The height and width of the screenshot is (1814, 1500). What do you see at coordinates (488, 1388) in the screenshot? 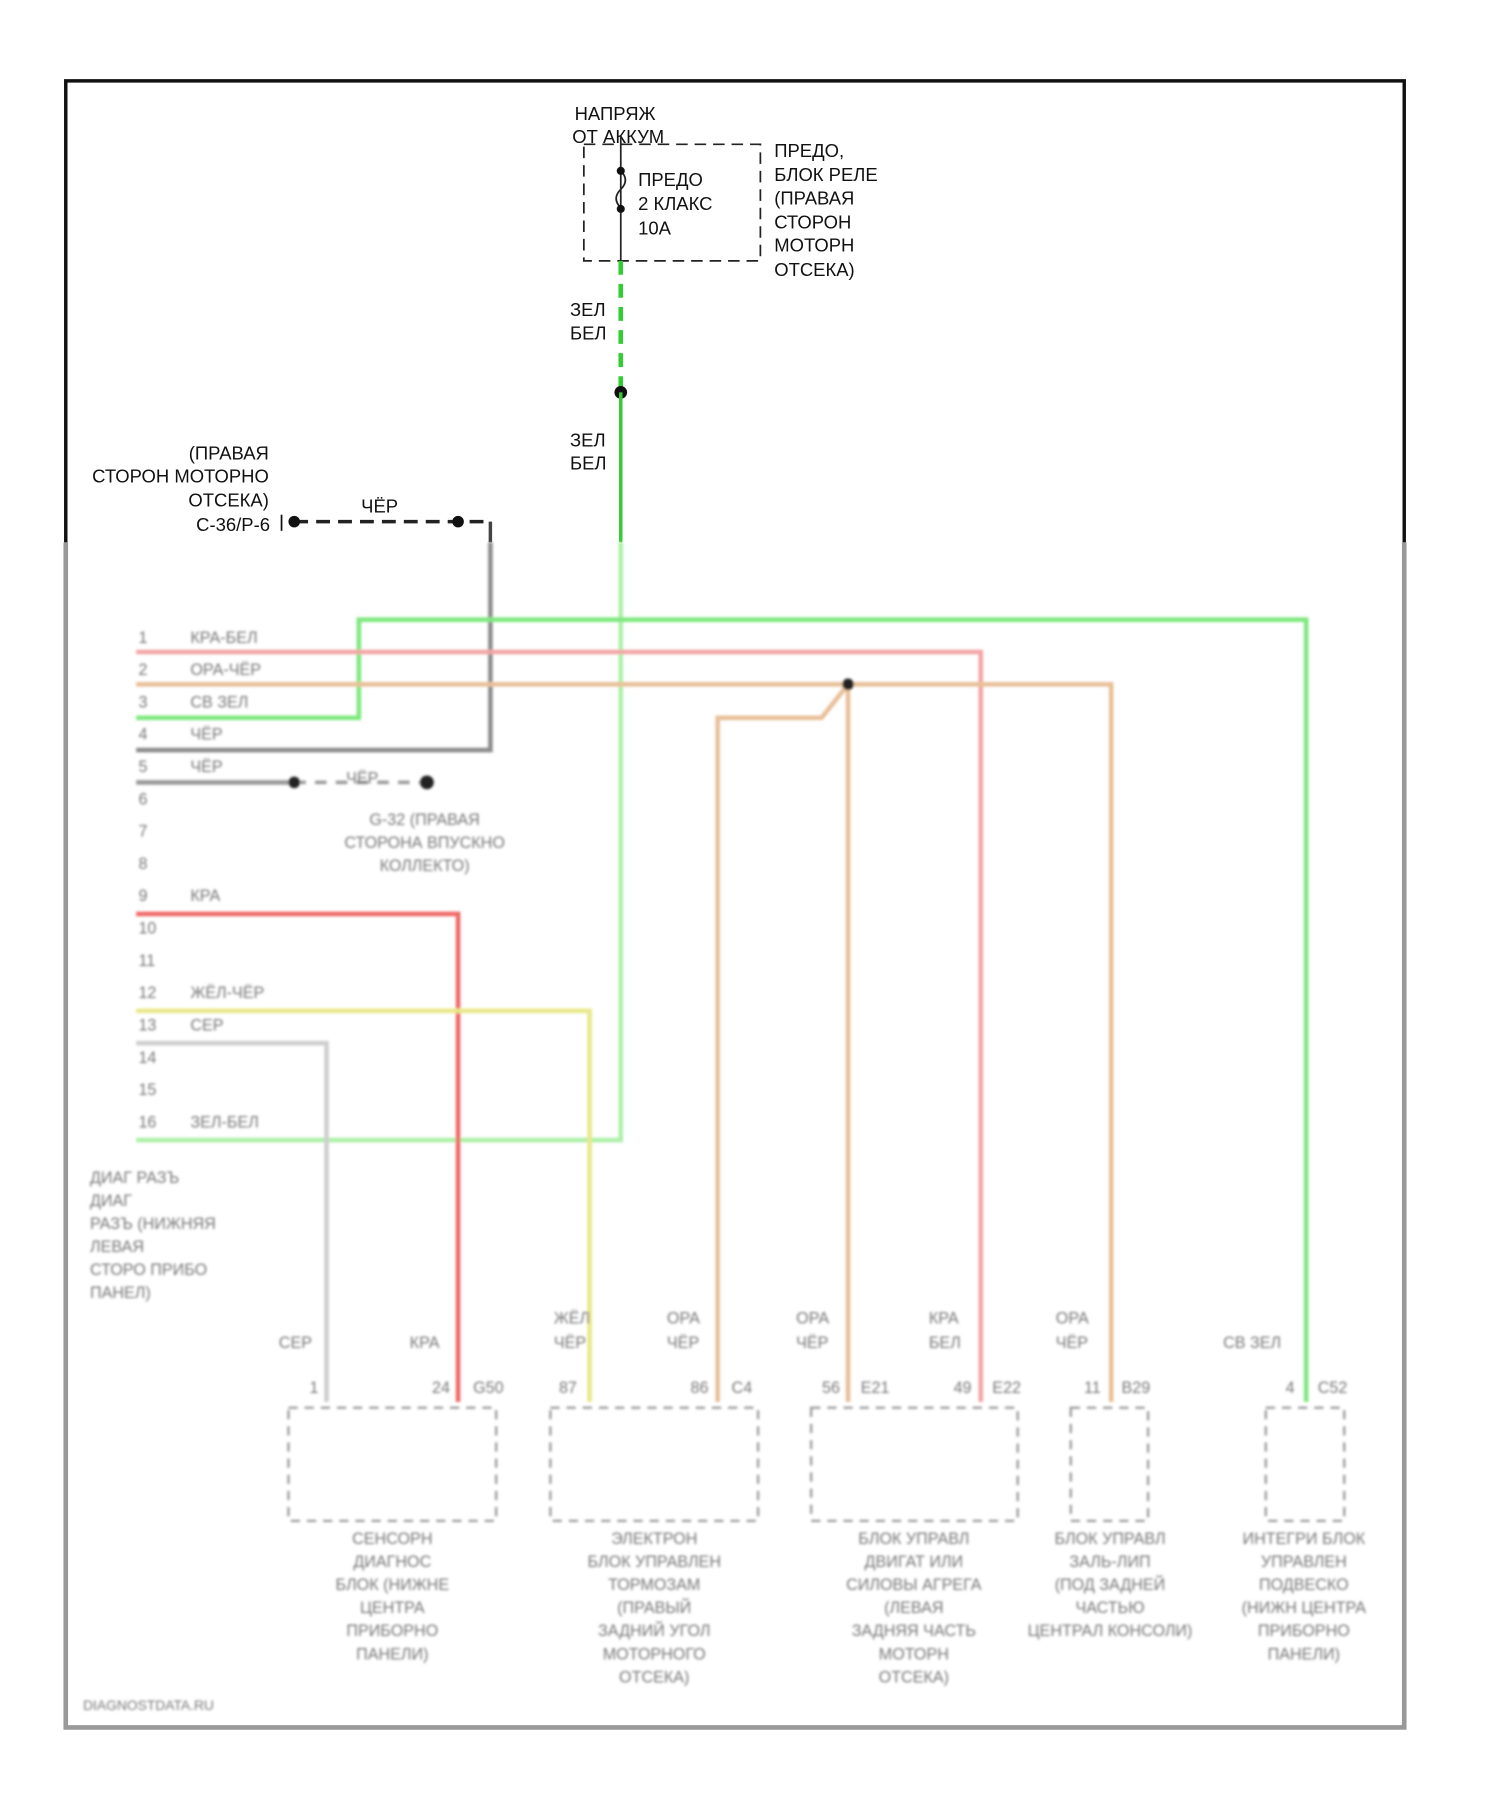
I see `svg-text: G50` at bounding box center [488, 1388].